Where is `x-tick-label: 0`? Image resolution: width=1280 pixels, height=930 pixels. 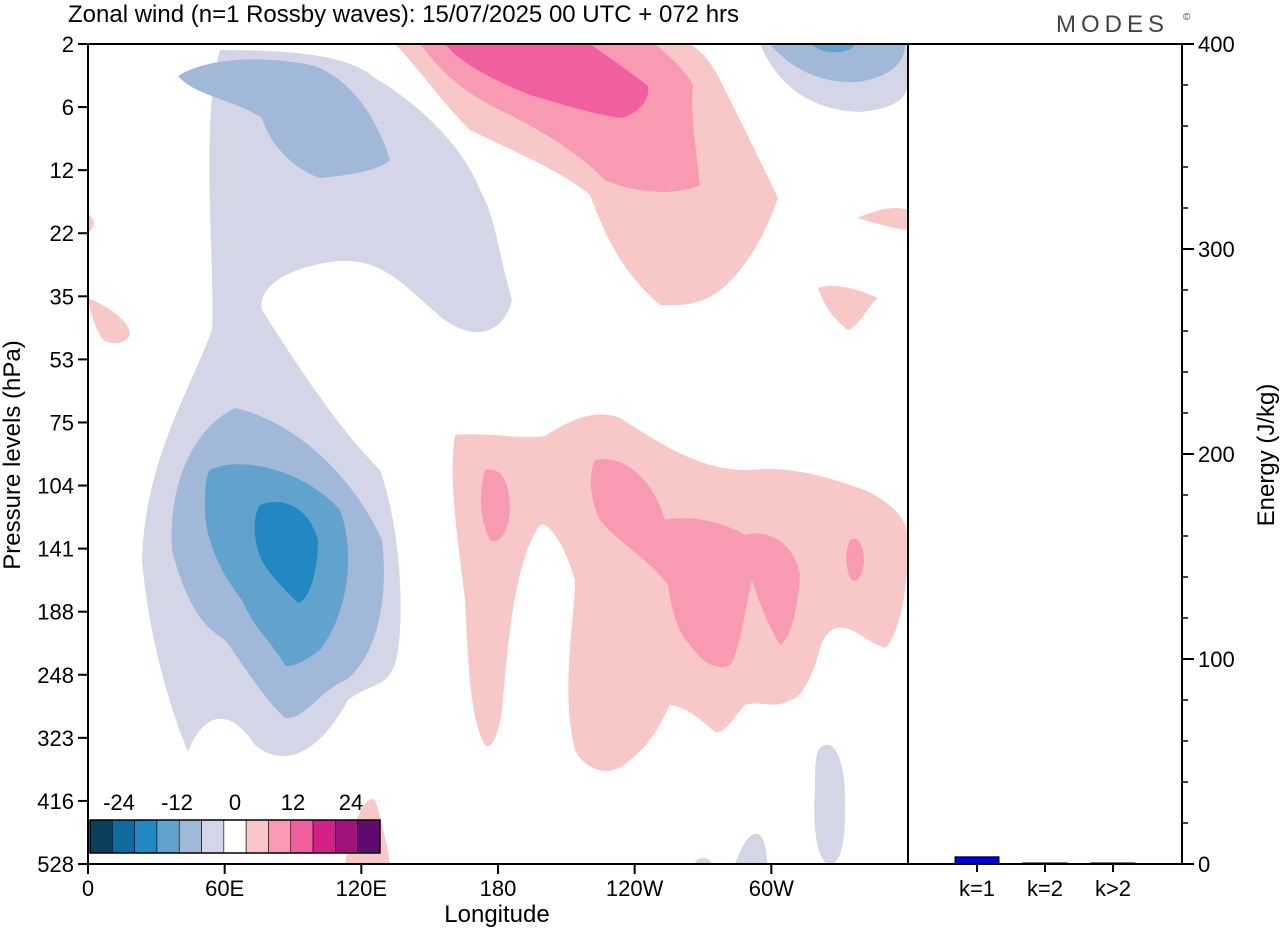
x-tick-label: 0 is located at coordinates (88, 888).